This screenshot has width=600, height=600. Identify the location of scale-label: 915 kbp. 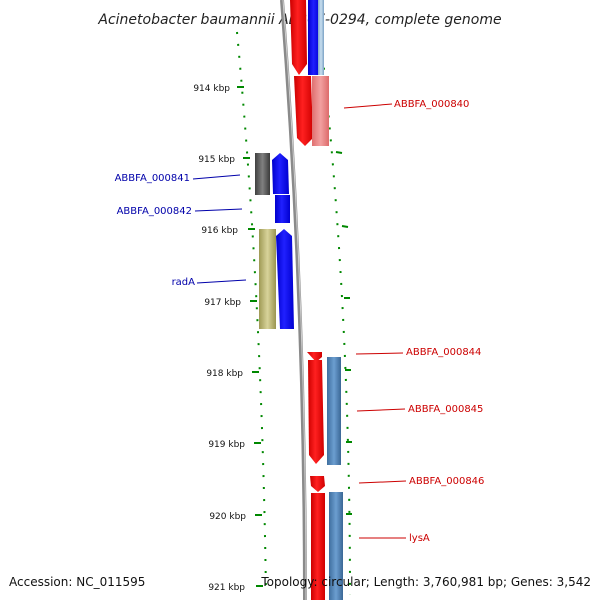
(216, 160).